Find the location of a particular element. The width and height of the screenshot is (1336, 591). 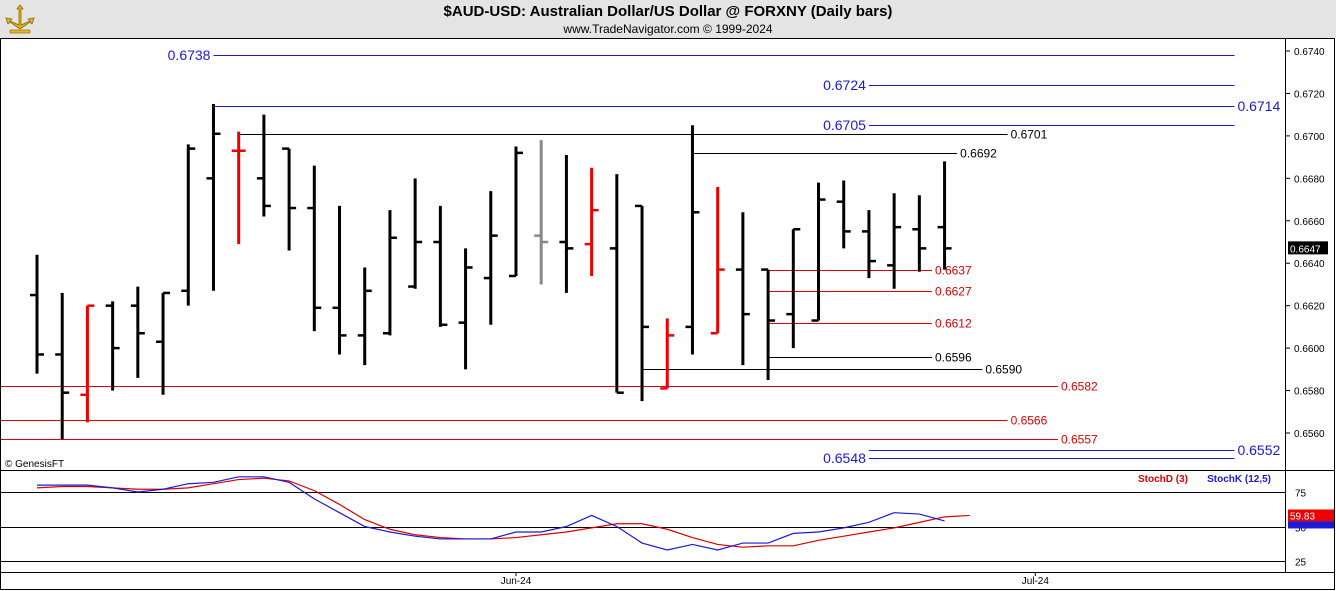

price-level-label: 0.6692 is located at coordinates (978, 154).